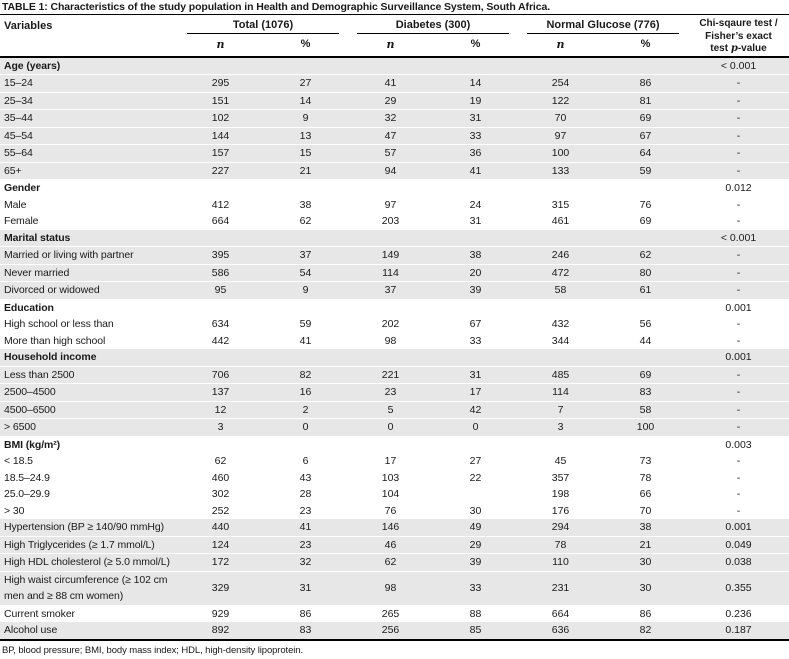  I want to click on column-header-normal-n: n, so click(560, 44).